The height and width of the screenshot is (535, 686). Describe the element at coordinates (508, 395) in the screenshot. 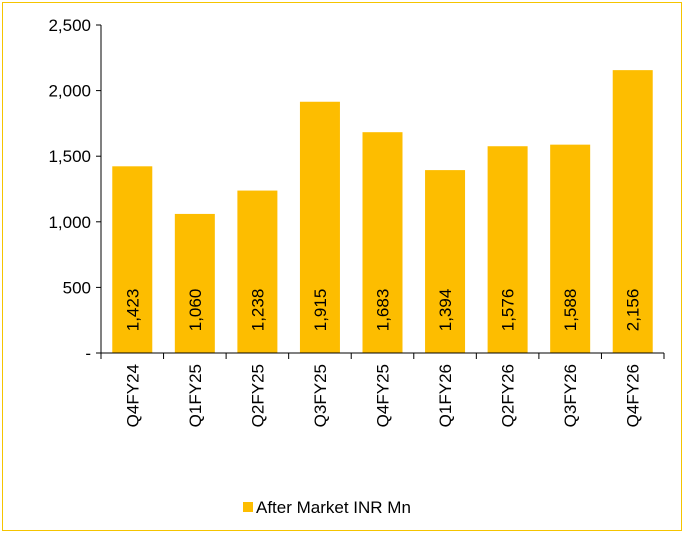

I see `x-tick-label: Q2FY26` at that location.